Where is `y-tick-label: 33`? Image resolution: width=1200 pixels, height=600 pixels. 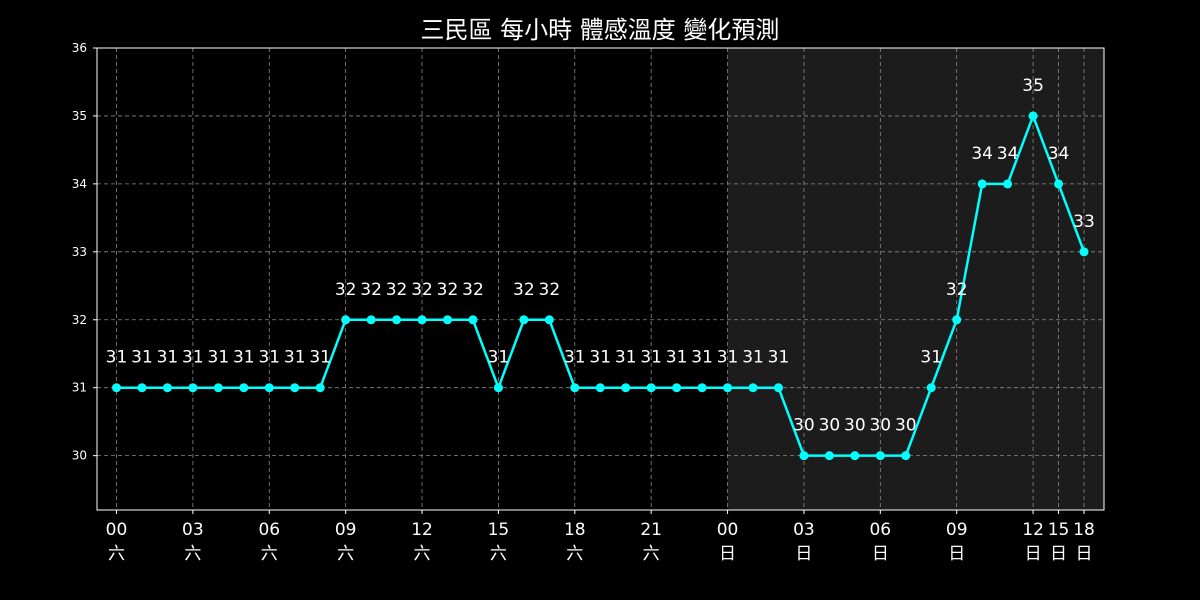 y-tick-label: 33 is located at coordinates (79, 252).